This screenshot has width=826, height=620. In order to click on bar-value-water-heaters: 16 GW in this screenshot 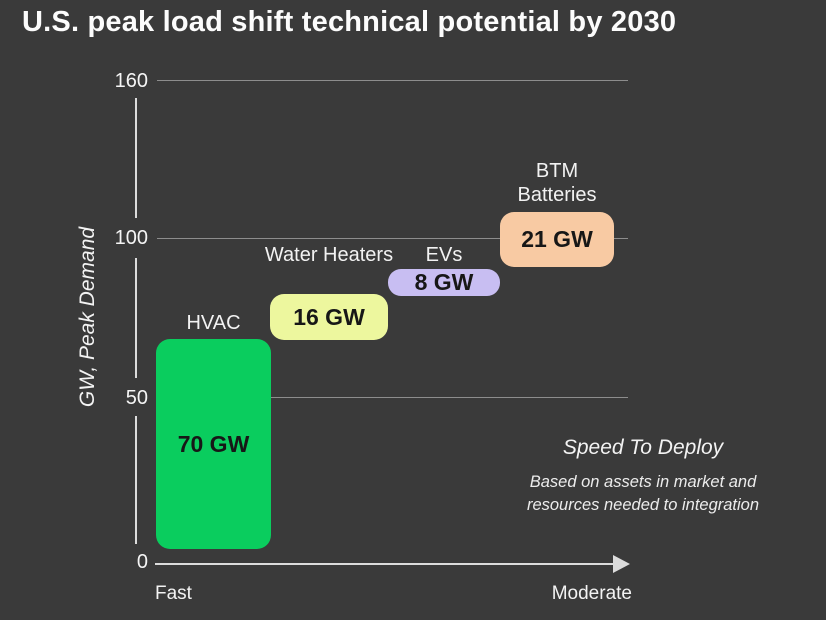, I will do `click(329, 316)`.